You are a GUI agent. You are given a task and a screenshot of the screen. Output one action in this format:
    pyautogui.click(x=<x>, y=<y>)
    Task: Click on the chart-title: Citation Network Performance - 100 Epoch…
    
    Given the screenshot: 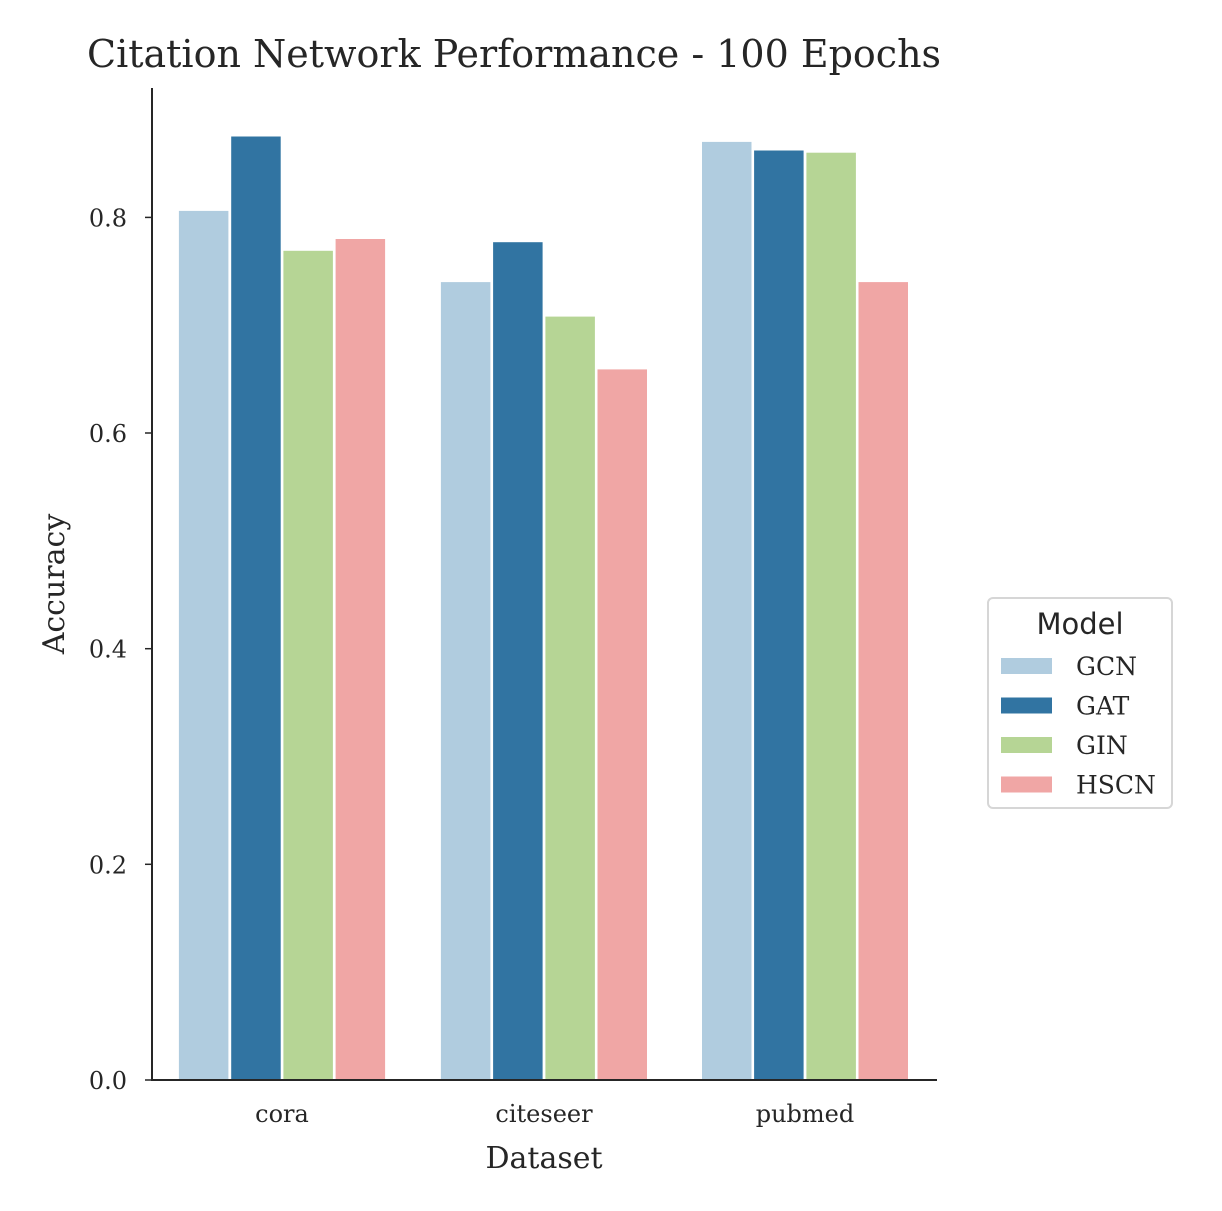 What is the action you would take?
    pyautogui.click(x=514, y=54)
    